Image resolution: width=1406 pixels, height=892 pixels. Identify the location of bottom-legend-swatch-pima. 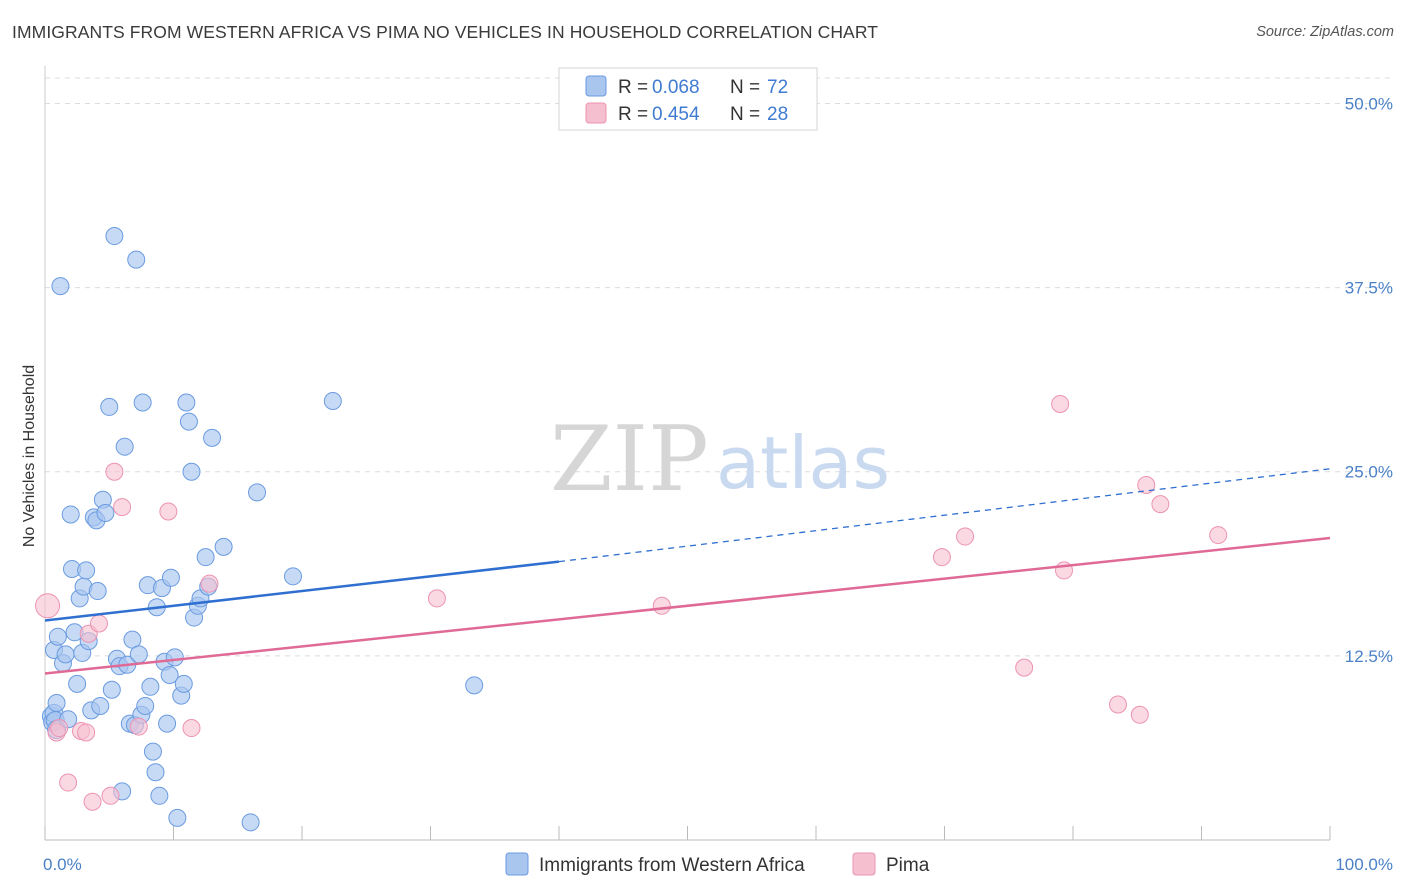
(864, 864).